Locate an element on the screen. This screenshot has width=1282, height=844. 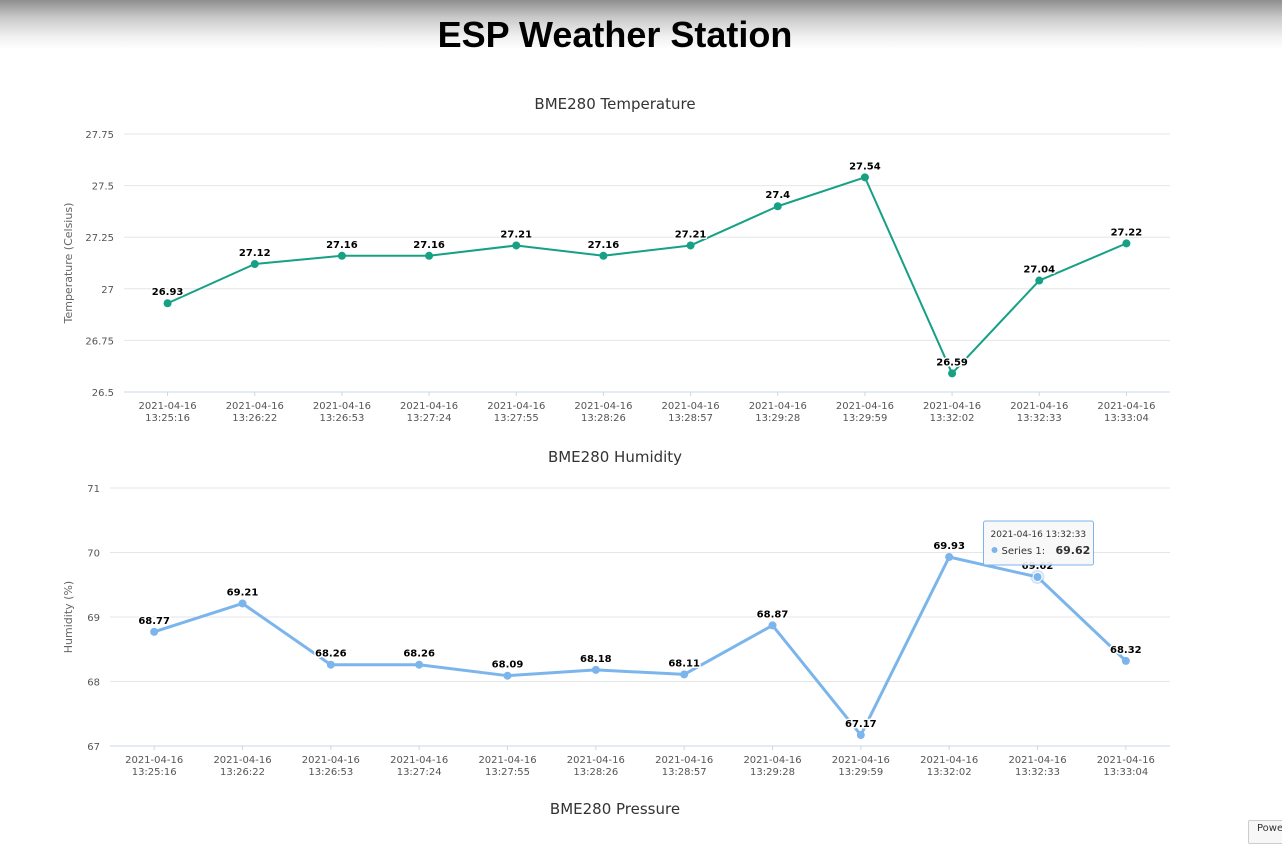
data-label: 68.09 is located at coordinates (508, 665).